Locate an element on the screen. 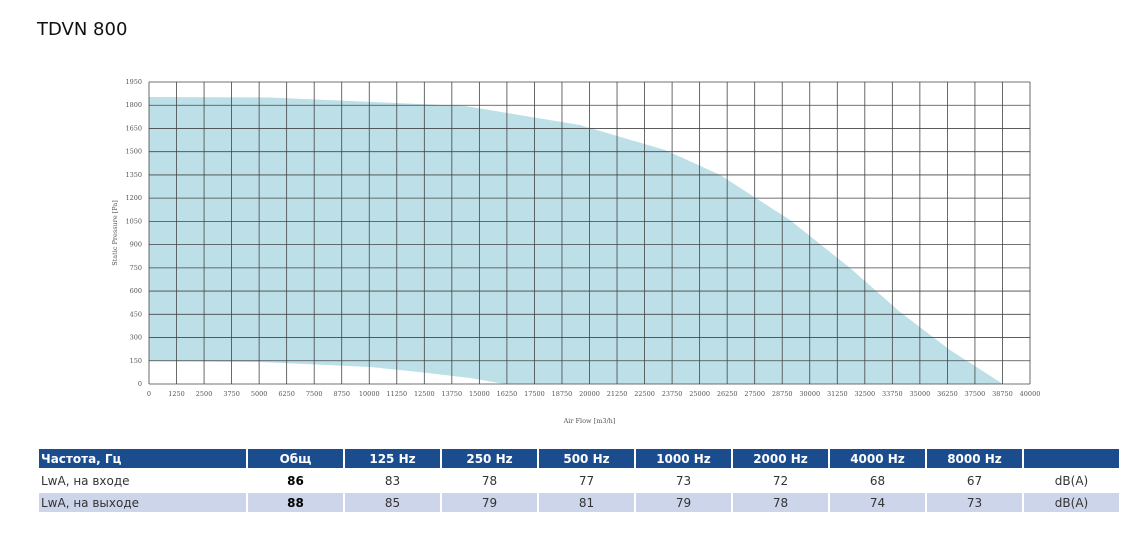 The image size is (1136, 536). x-tick-label: 32500 is located at coordinates (864, 394).